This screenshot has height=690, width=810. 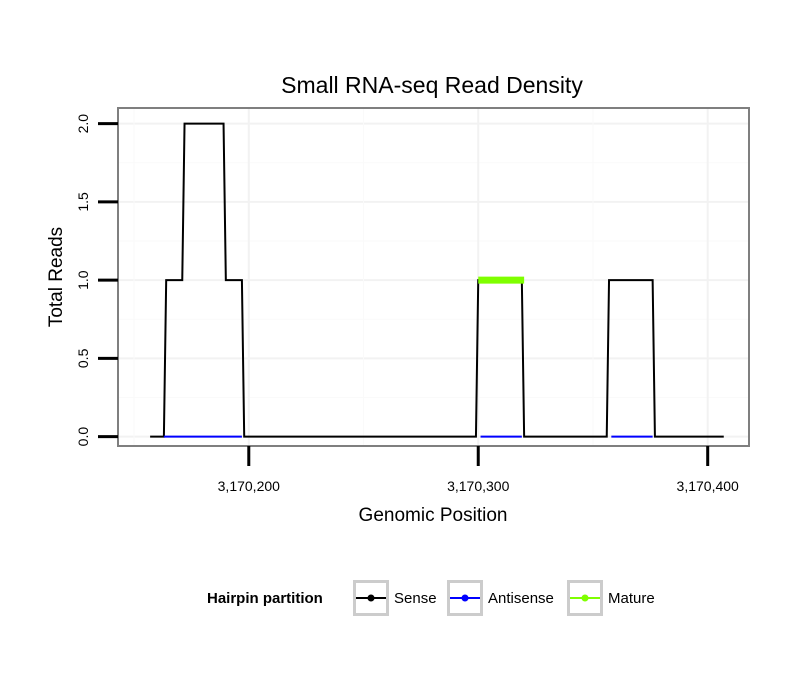 What do you see at coordinates (478, 470) in the screenshot?
I see `x-axis: 3,170,200 3,170,300 3,170,400` at bounding box center [478, 470].